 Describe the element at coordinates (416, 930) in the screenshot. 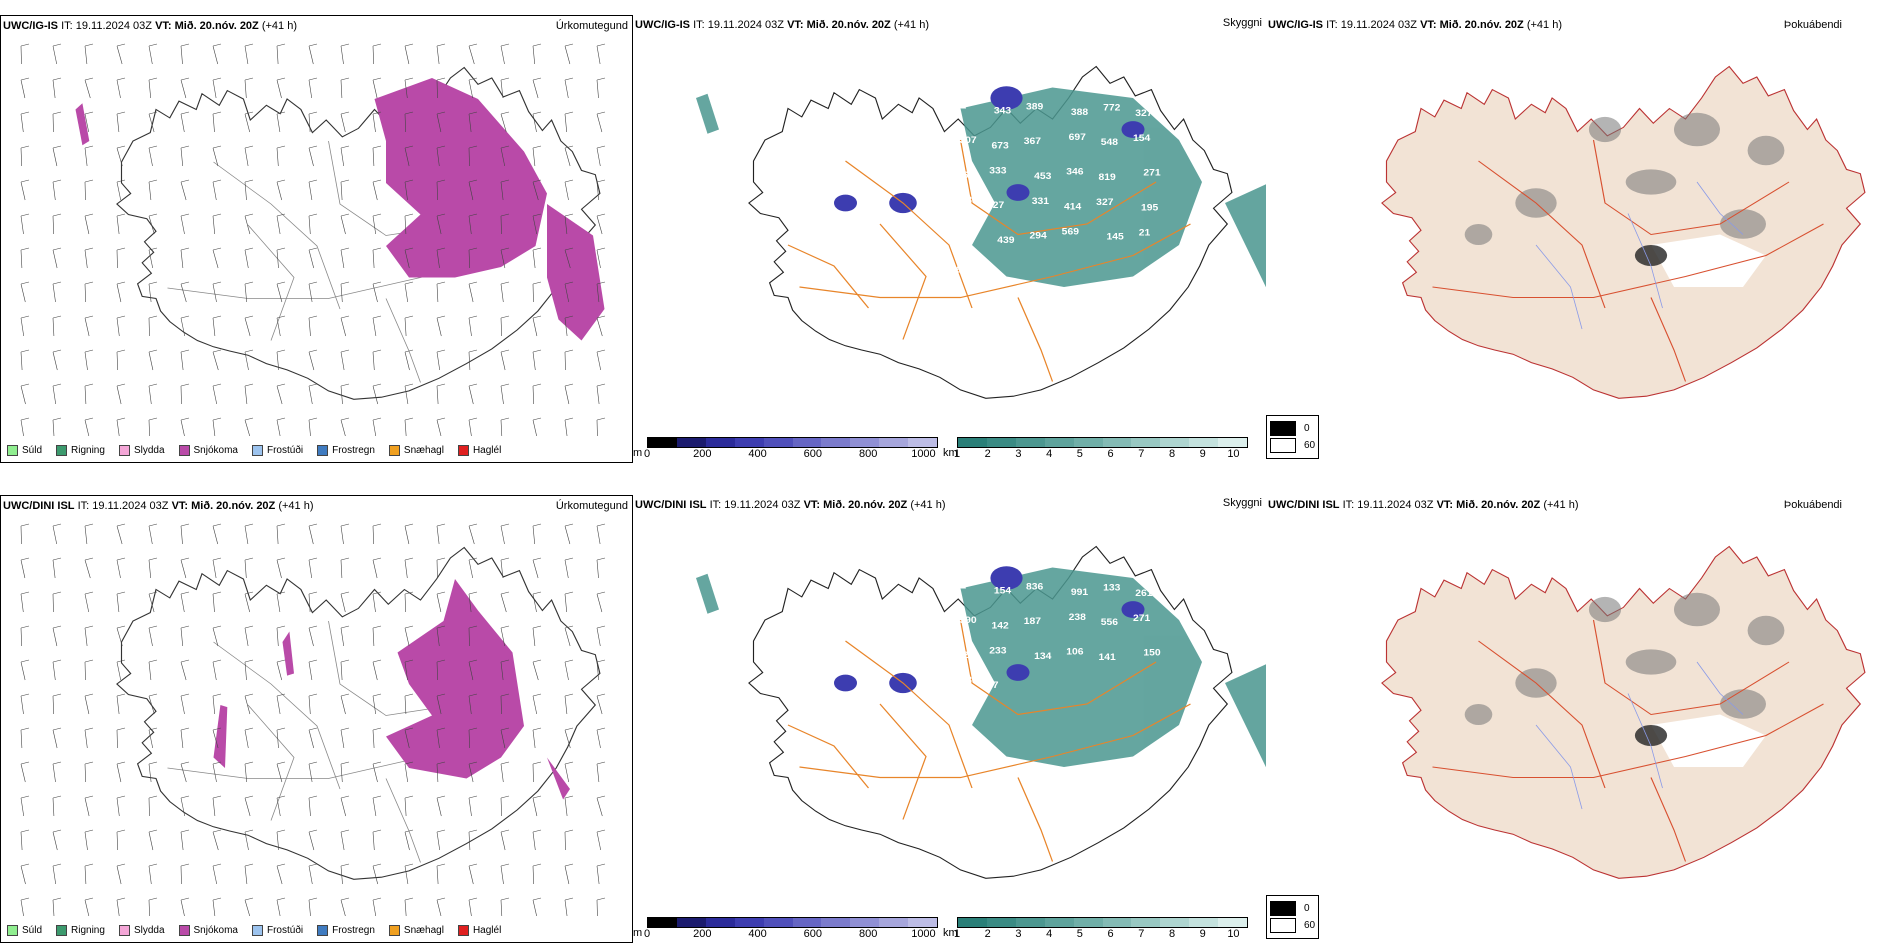

I see `legend-item: Snæhagl` at that location.